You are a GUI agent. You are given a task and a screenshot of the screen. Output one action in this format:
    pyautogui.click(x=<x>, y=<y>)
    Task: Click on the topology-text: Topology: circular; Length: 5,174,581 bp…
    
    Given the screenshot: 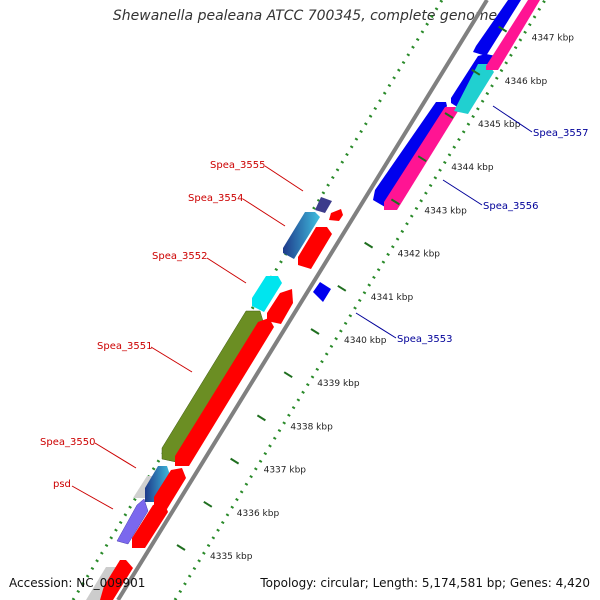 What is the action you would take?
    pyautogui.click(x=425, y=583)
    